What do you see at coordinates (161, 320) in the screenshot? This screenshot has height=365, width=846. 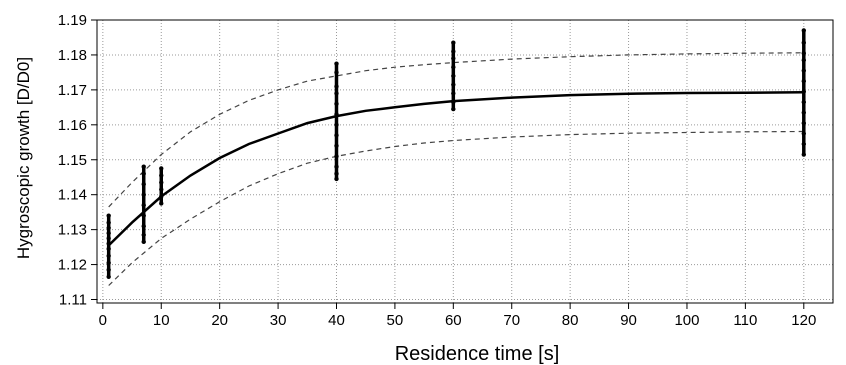 I see `x-tick-label: 10` at bounding box center [161, 320].